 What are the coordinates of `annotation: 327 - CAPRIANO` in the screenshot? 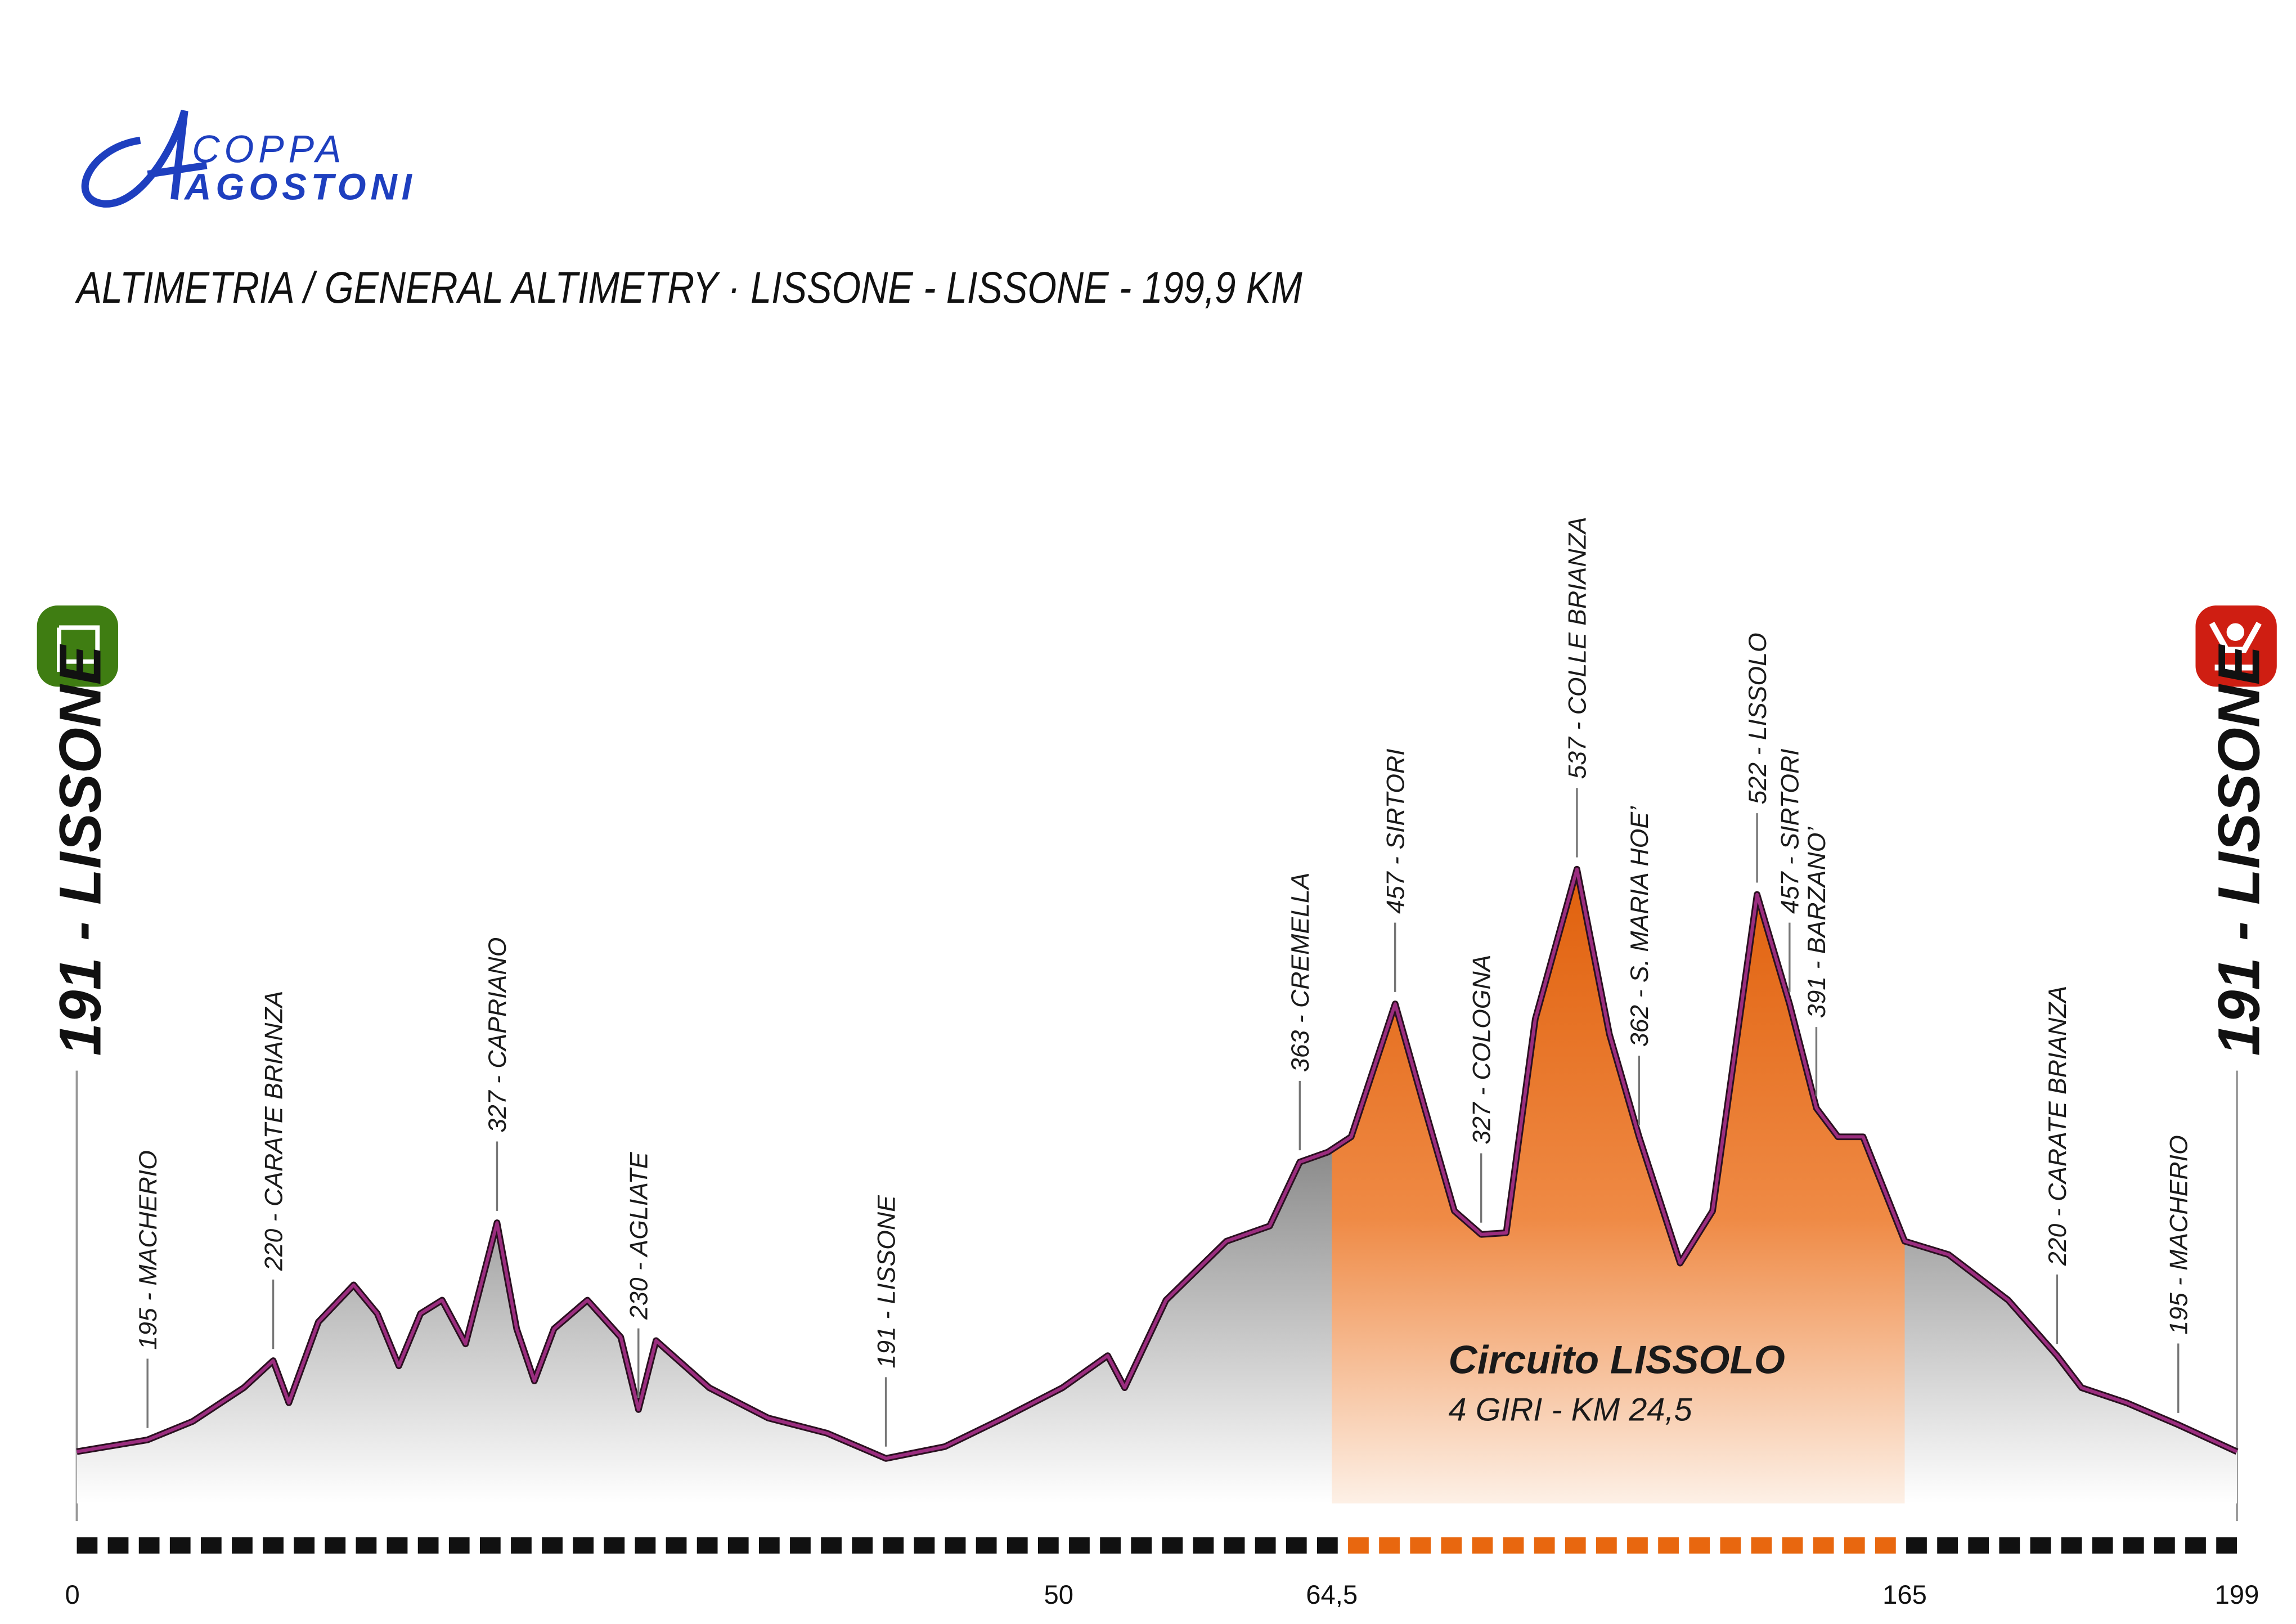 It's located at (497, 1035).